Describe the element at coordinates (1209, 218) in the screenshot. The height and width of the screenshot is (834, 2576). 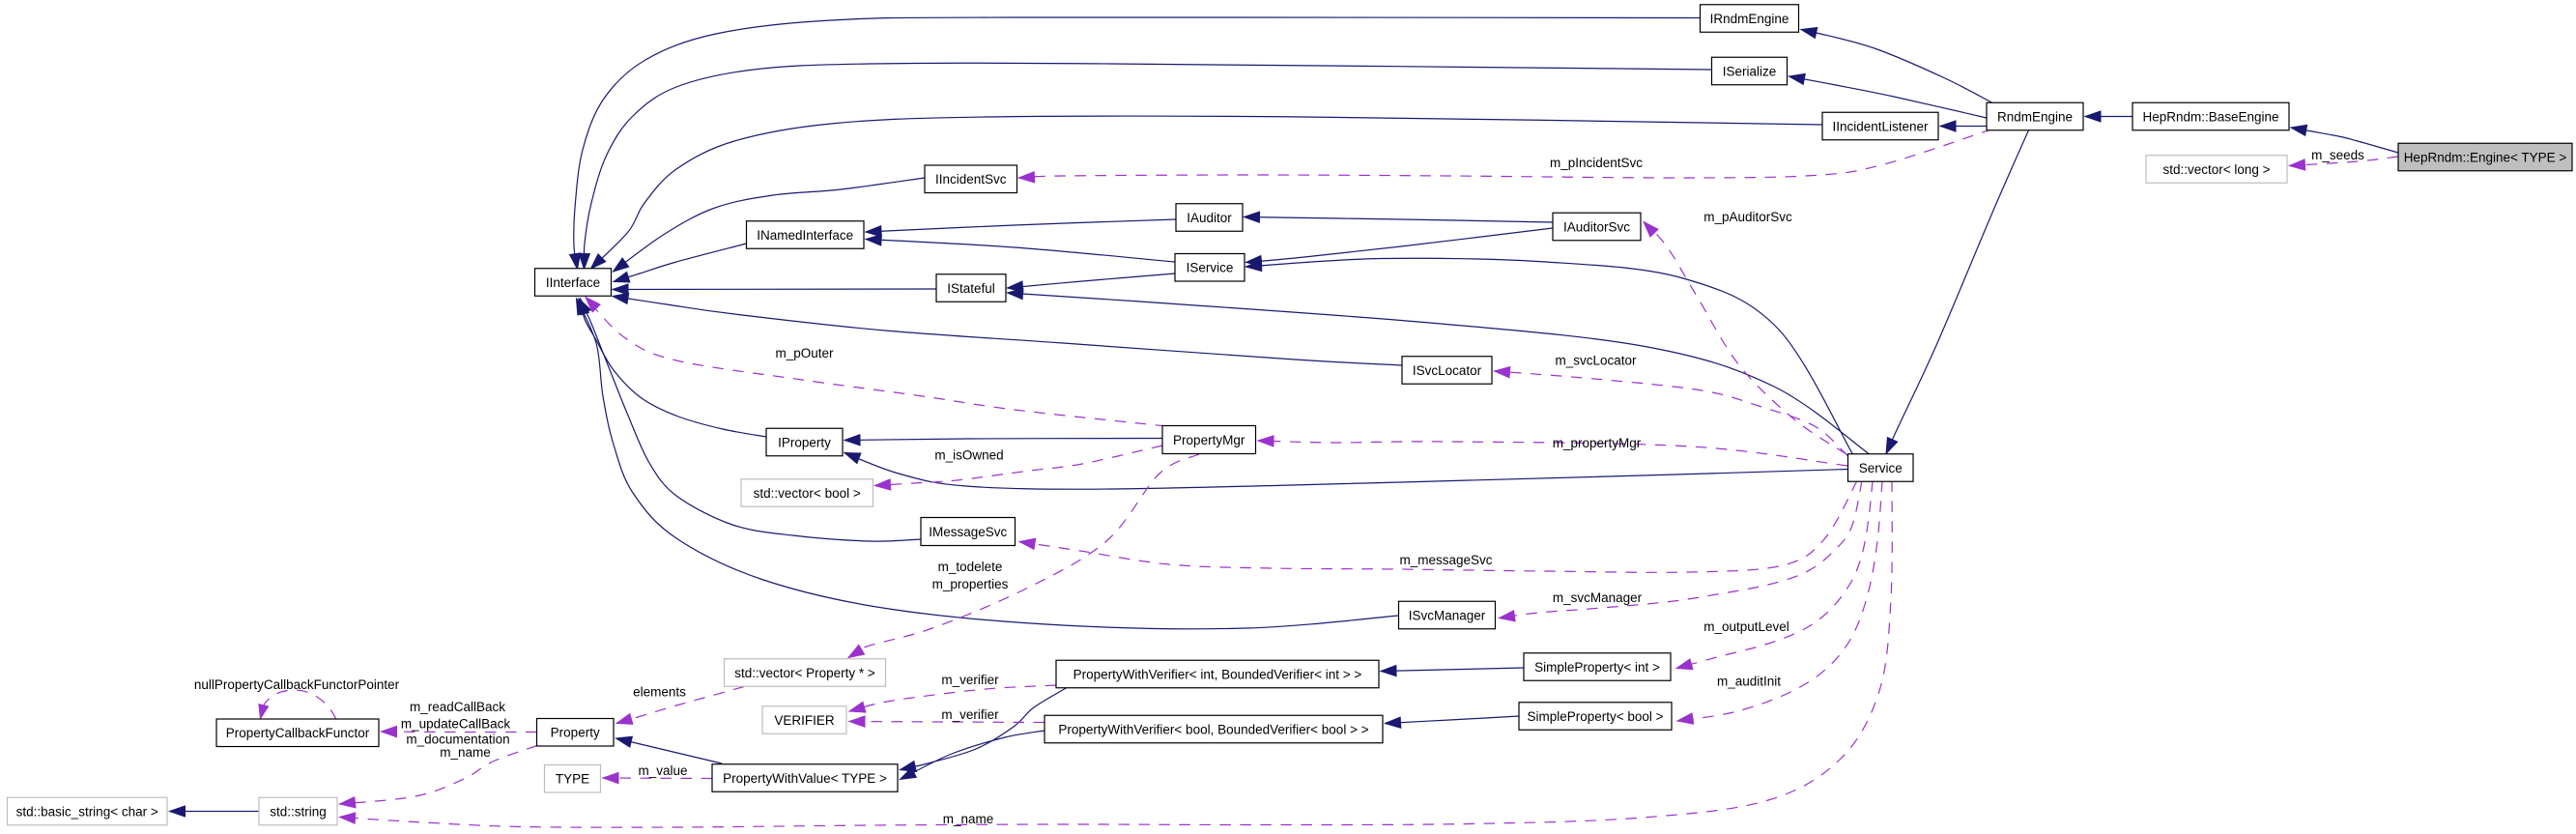
I see `svg-text: IAuditor` at that location.